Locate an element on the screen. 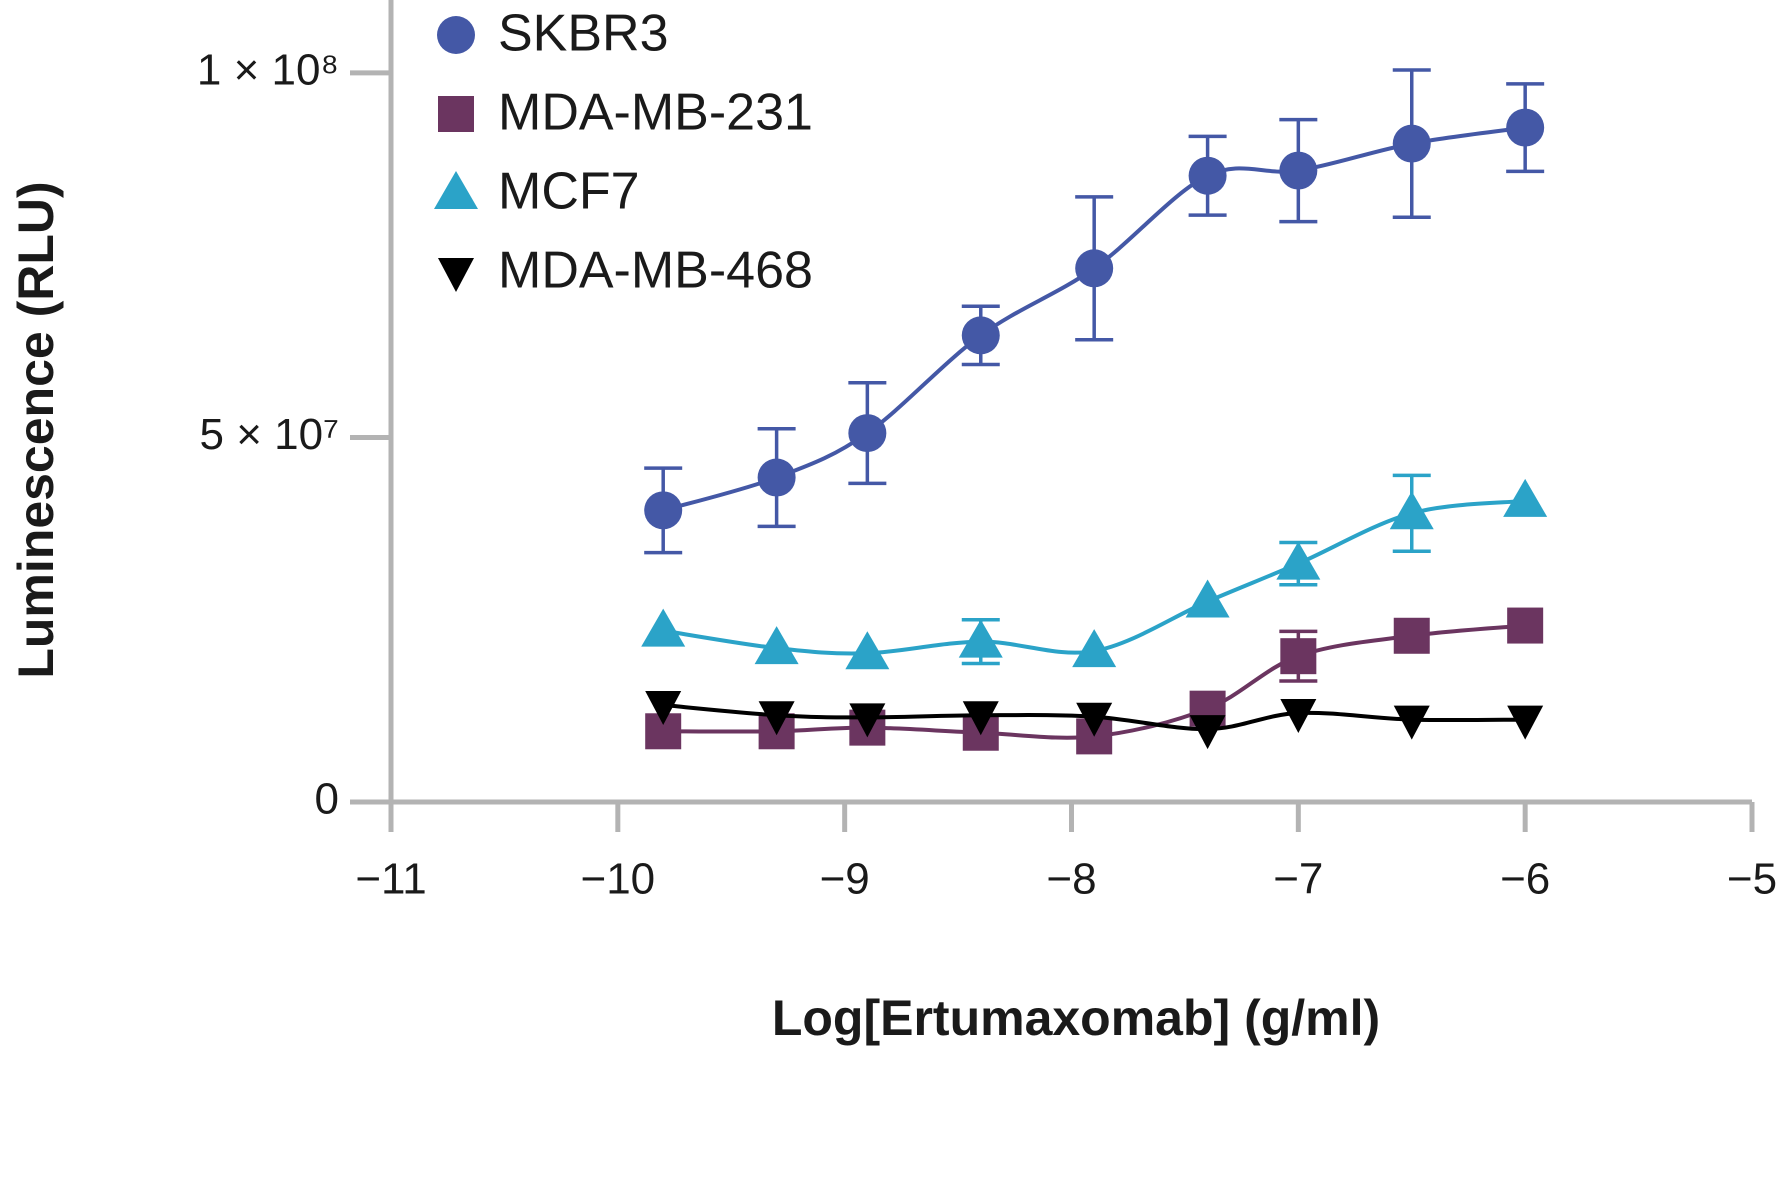 Image resolution: width=1788 pixels, height=1190 pixels. y-tick-label: 0 is located at coordinates (327, 799).